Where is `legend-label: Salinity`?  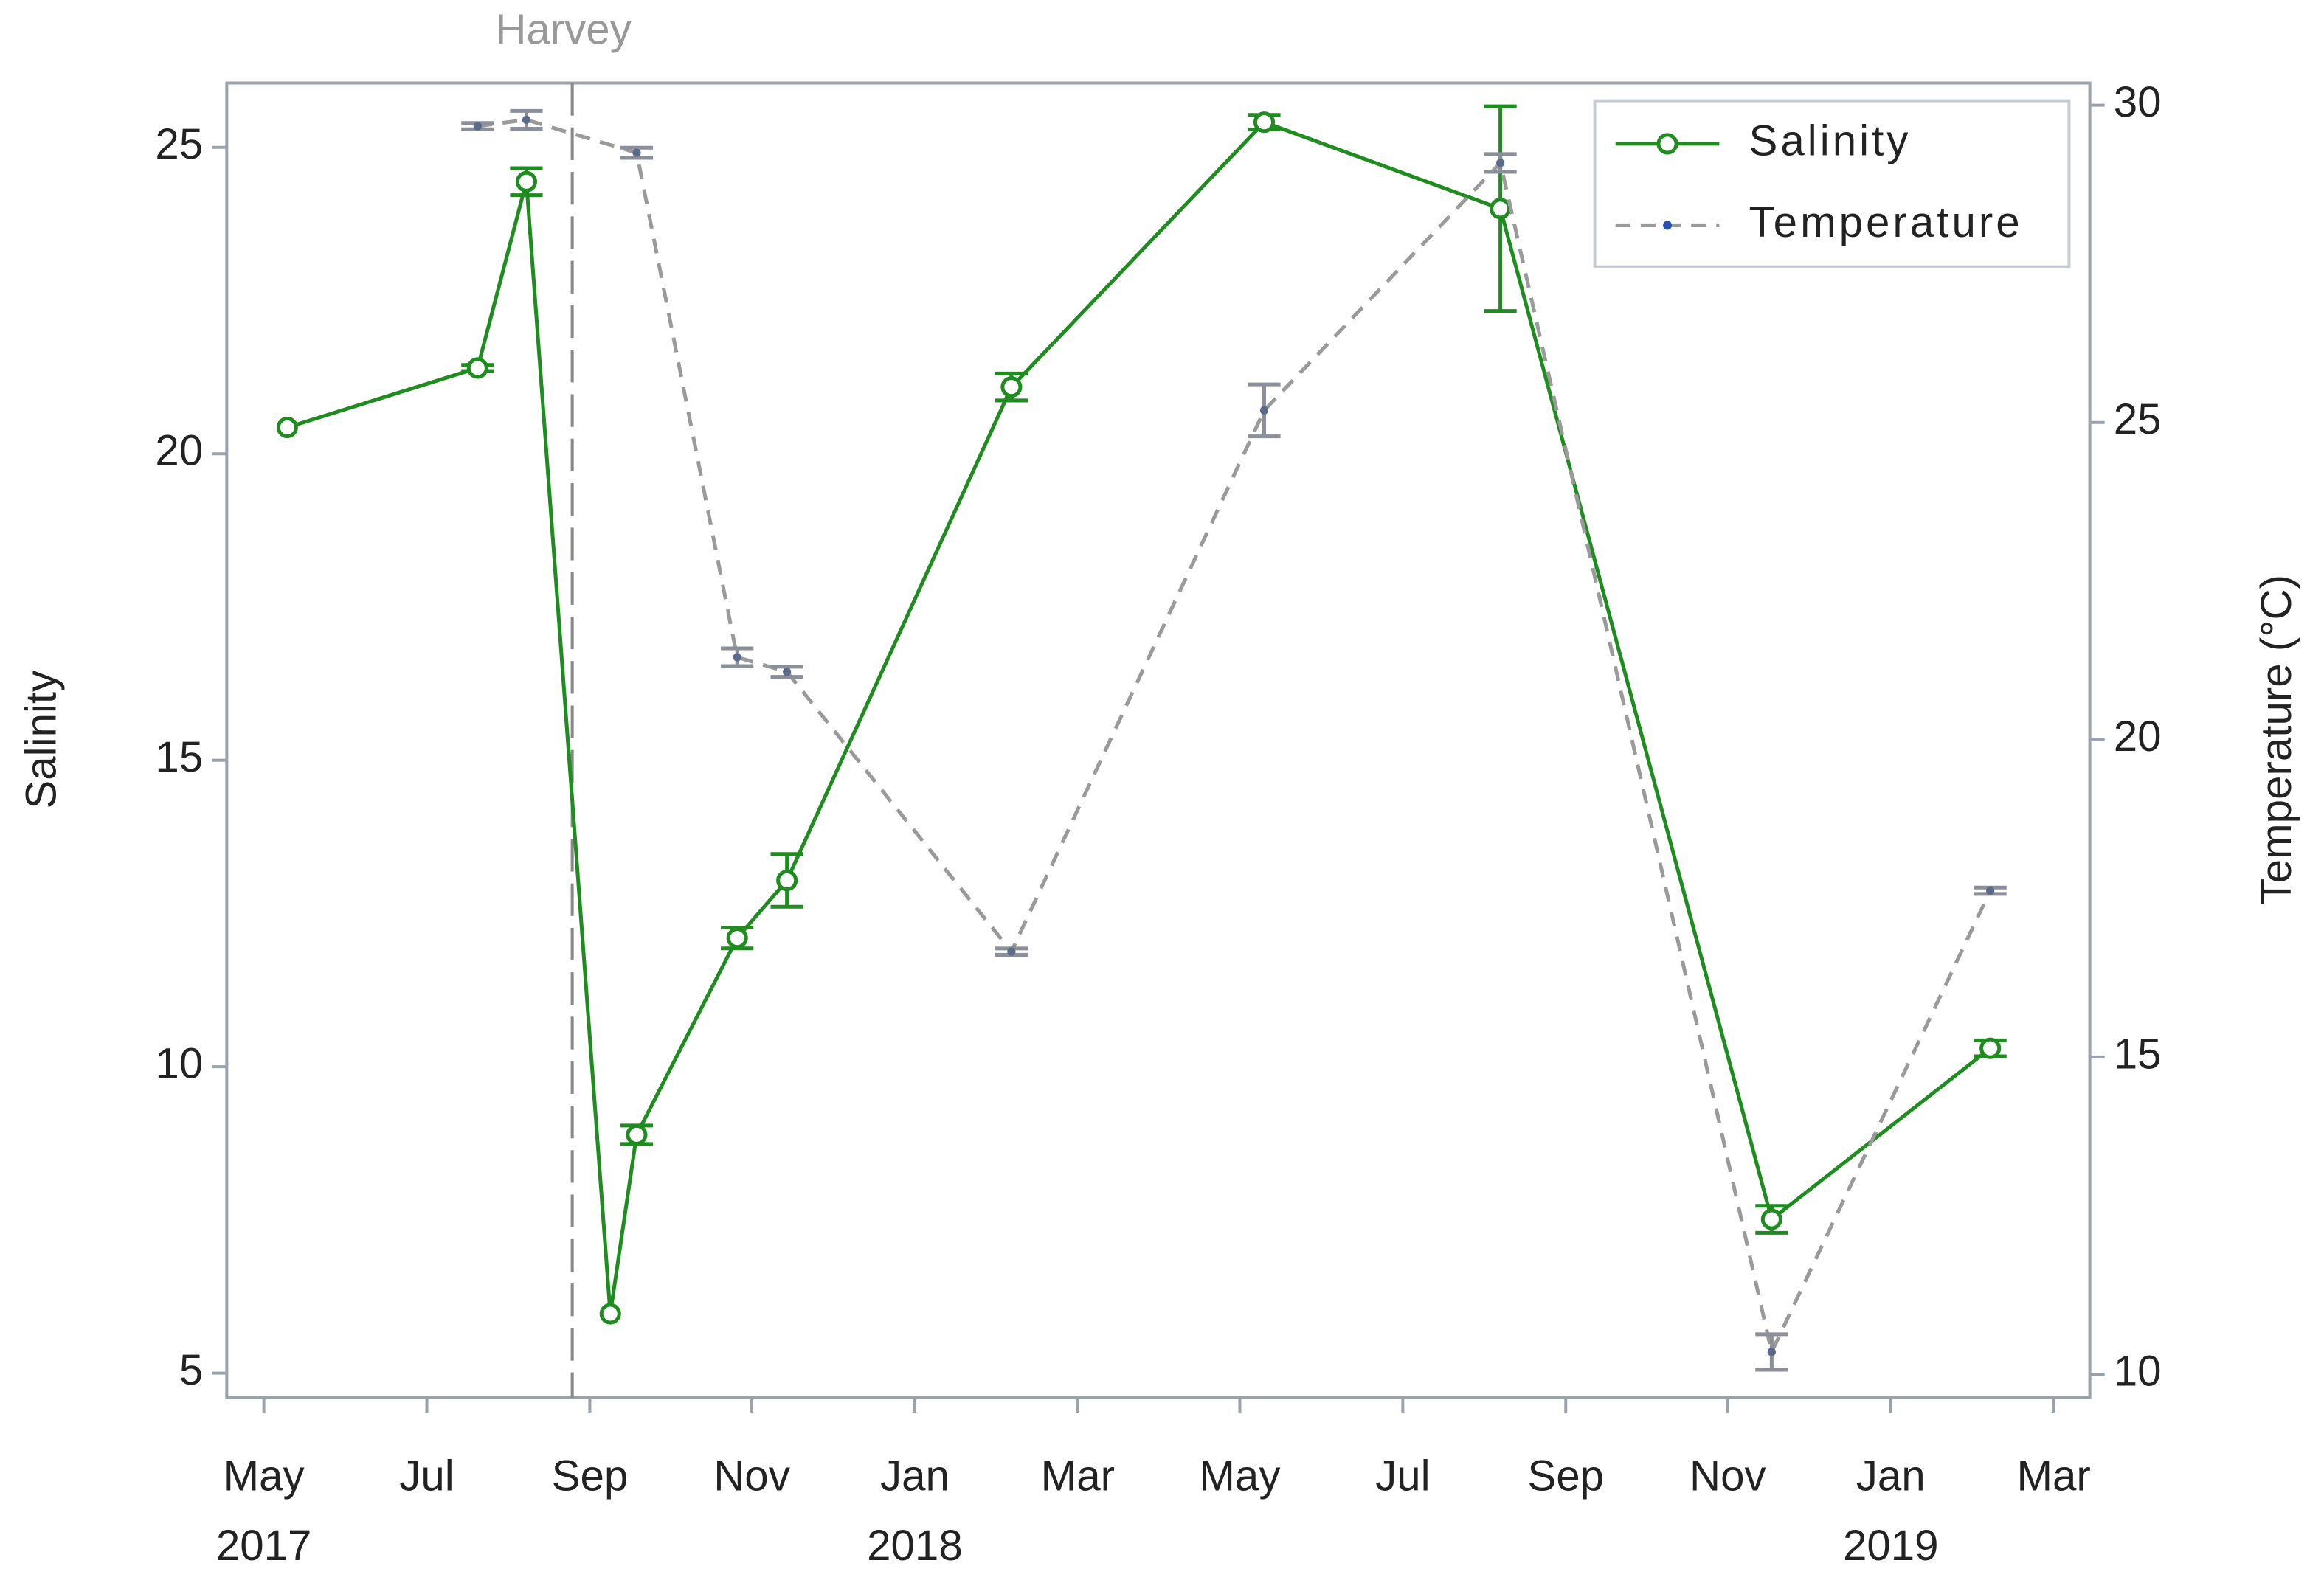 legend-label: Salinity is located at coordinates (1830, 140).